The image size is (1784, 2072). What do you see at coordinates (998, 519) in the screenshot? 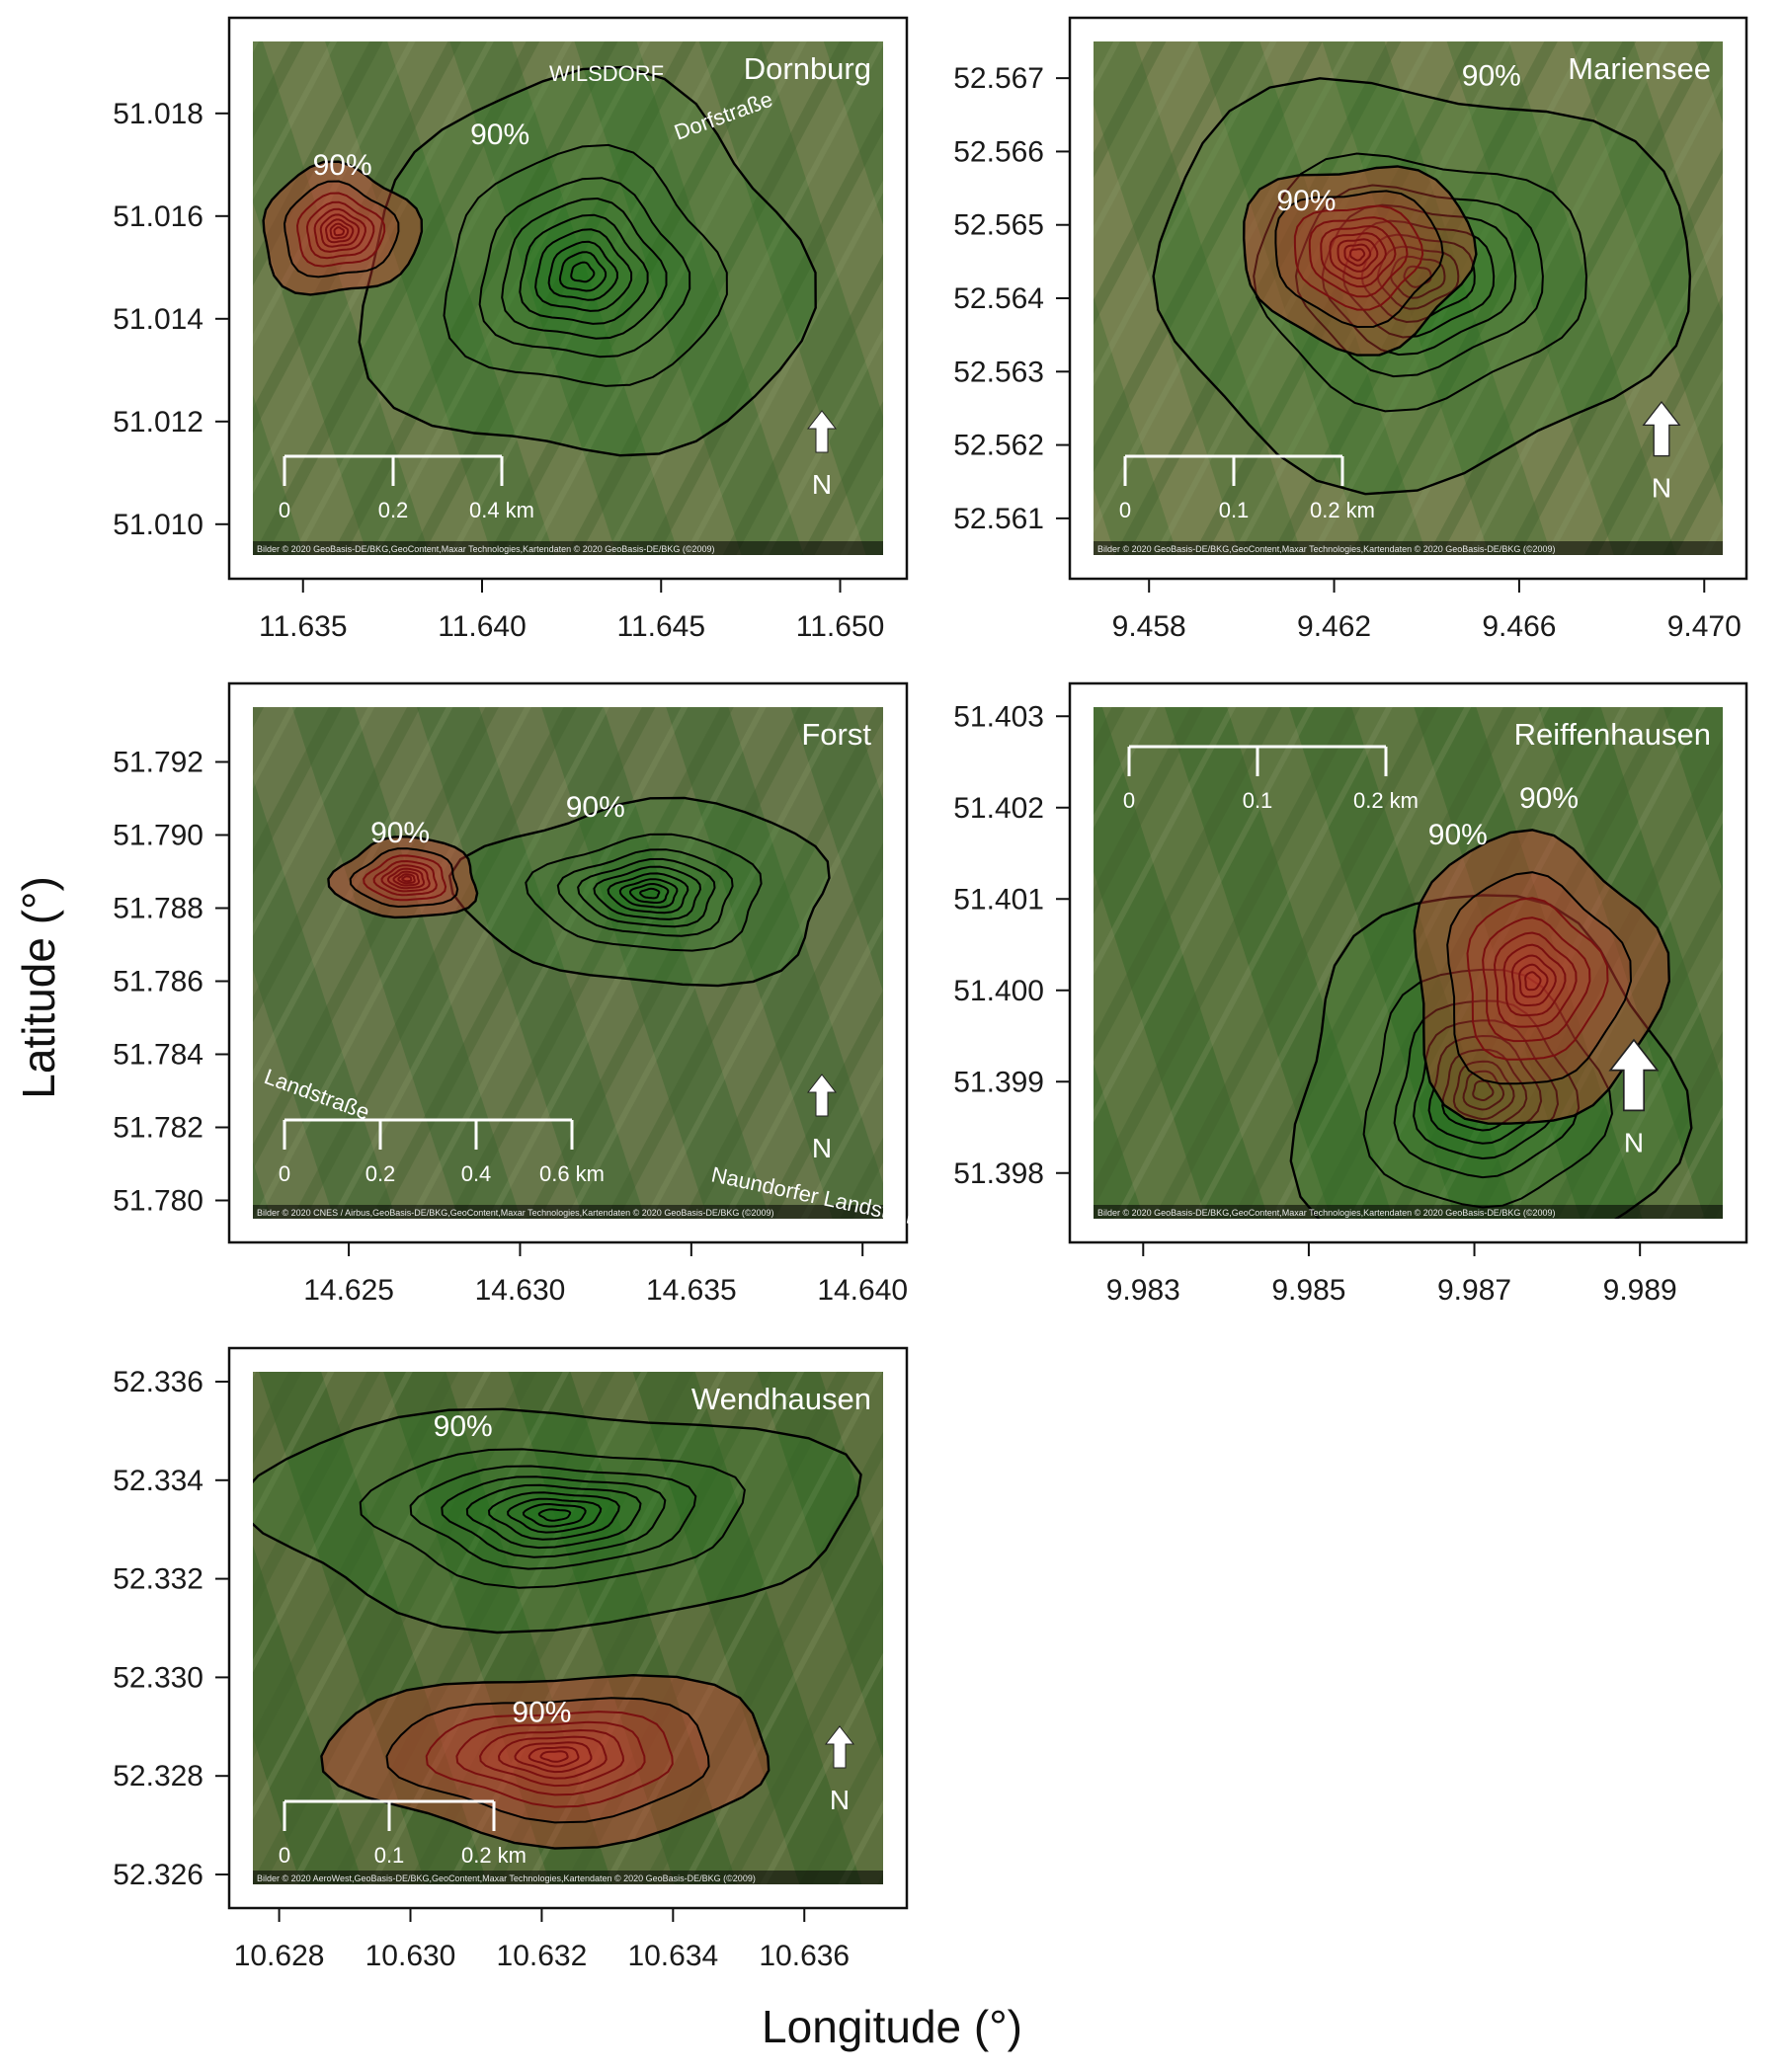
I see `y-tick-label: 52.561` at bounding box center [998, 519].